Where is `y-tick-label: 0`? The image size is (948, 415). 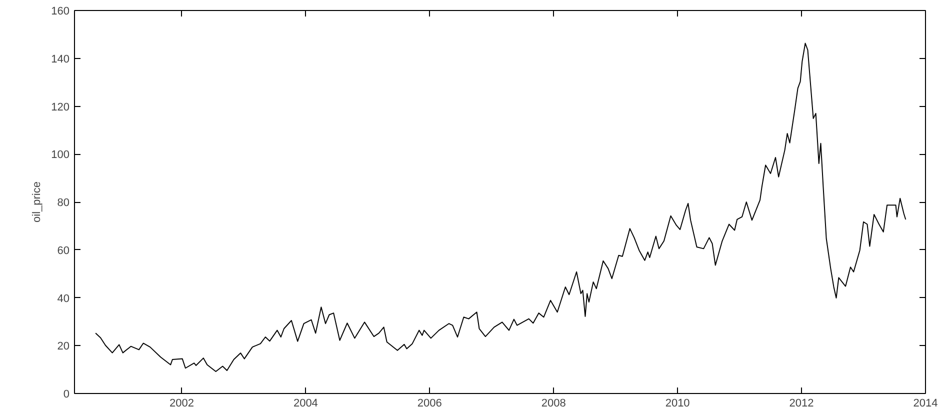 y-tick-label: 0 is located at coordinates (66, 394).